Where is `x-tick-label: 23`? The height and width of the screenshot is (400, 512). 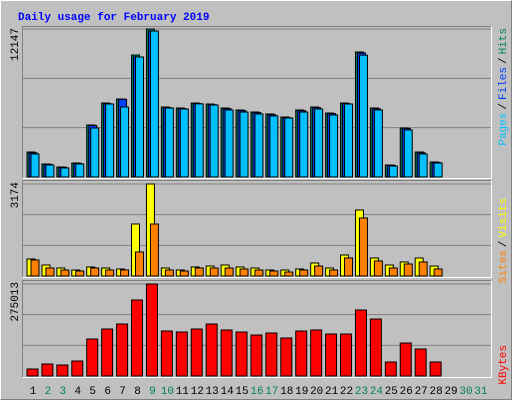 x-tick-label: 23 is located at coordinates (361, 392).